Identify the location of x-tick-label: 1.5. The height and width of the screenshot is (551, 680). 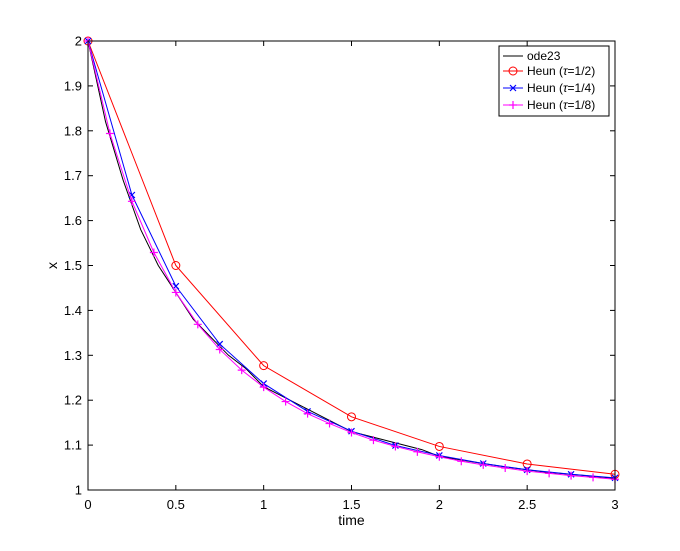
(351, 504).